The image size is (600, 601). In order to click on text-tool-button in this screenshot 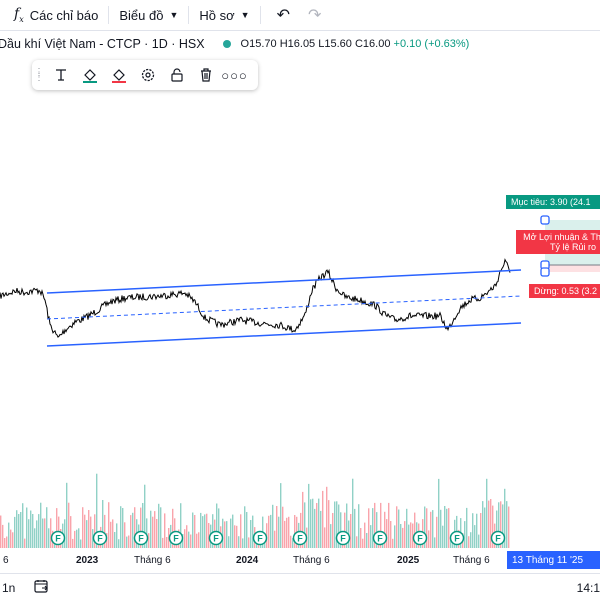, I will do `click(60, 75)`.